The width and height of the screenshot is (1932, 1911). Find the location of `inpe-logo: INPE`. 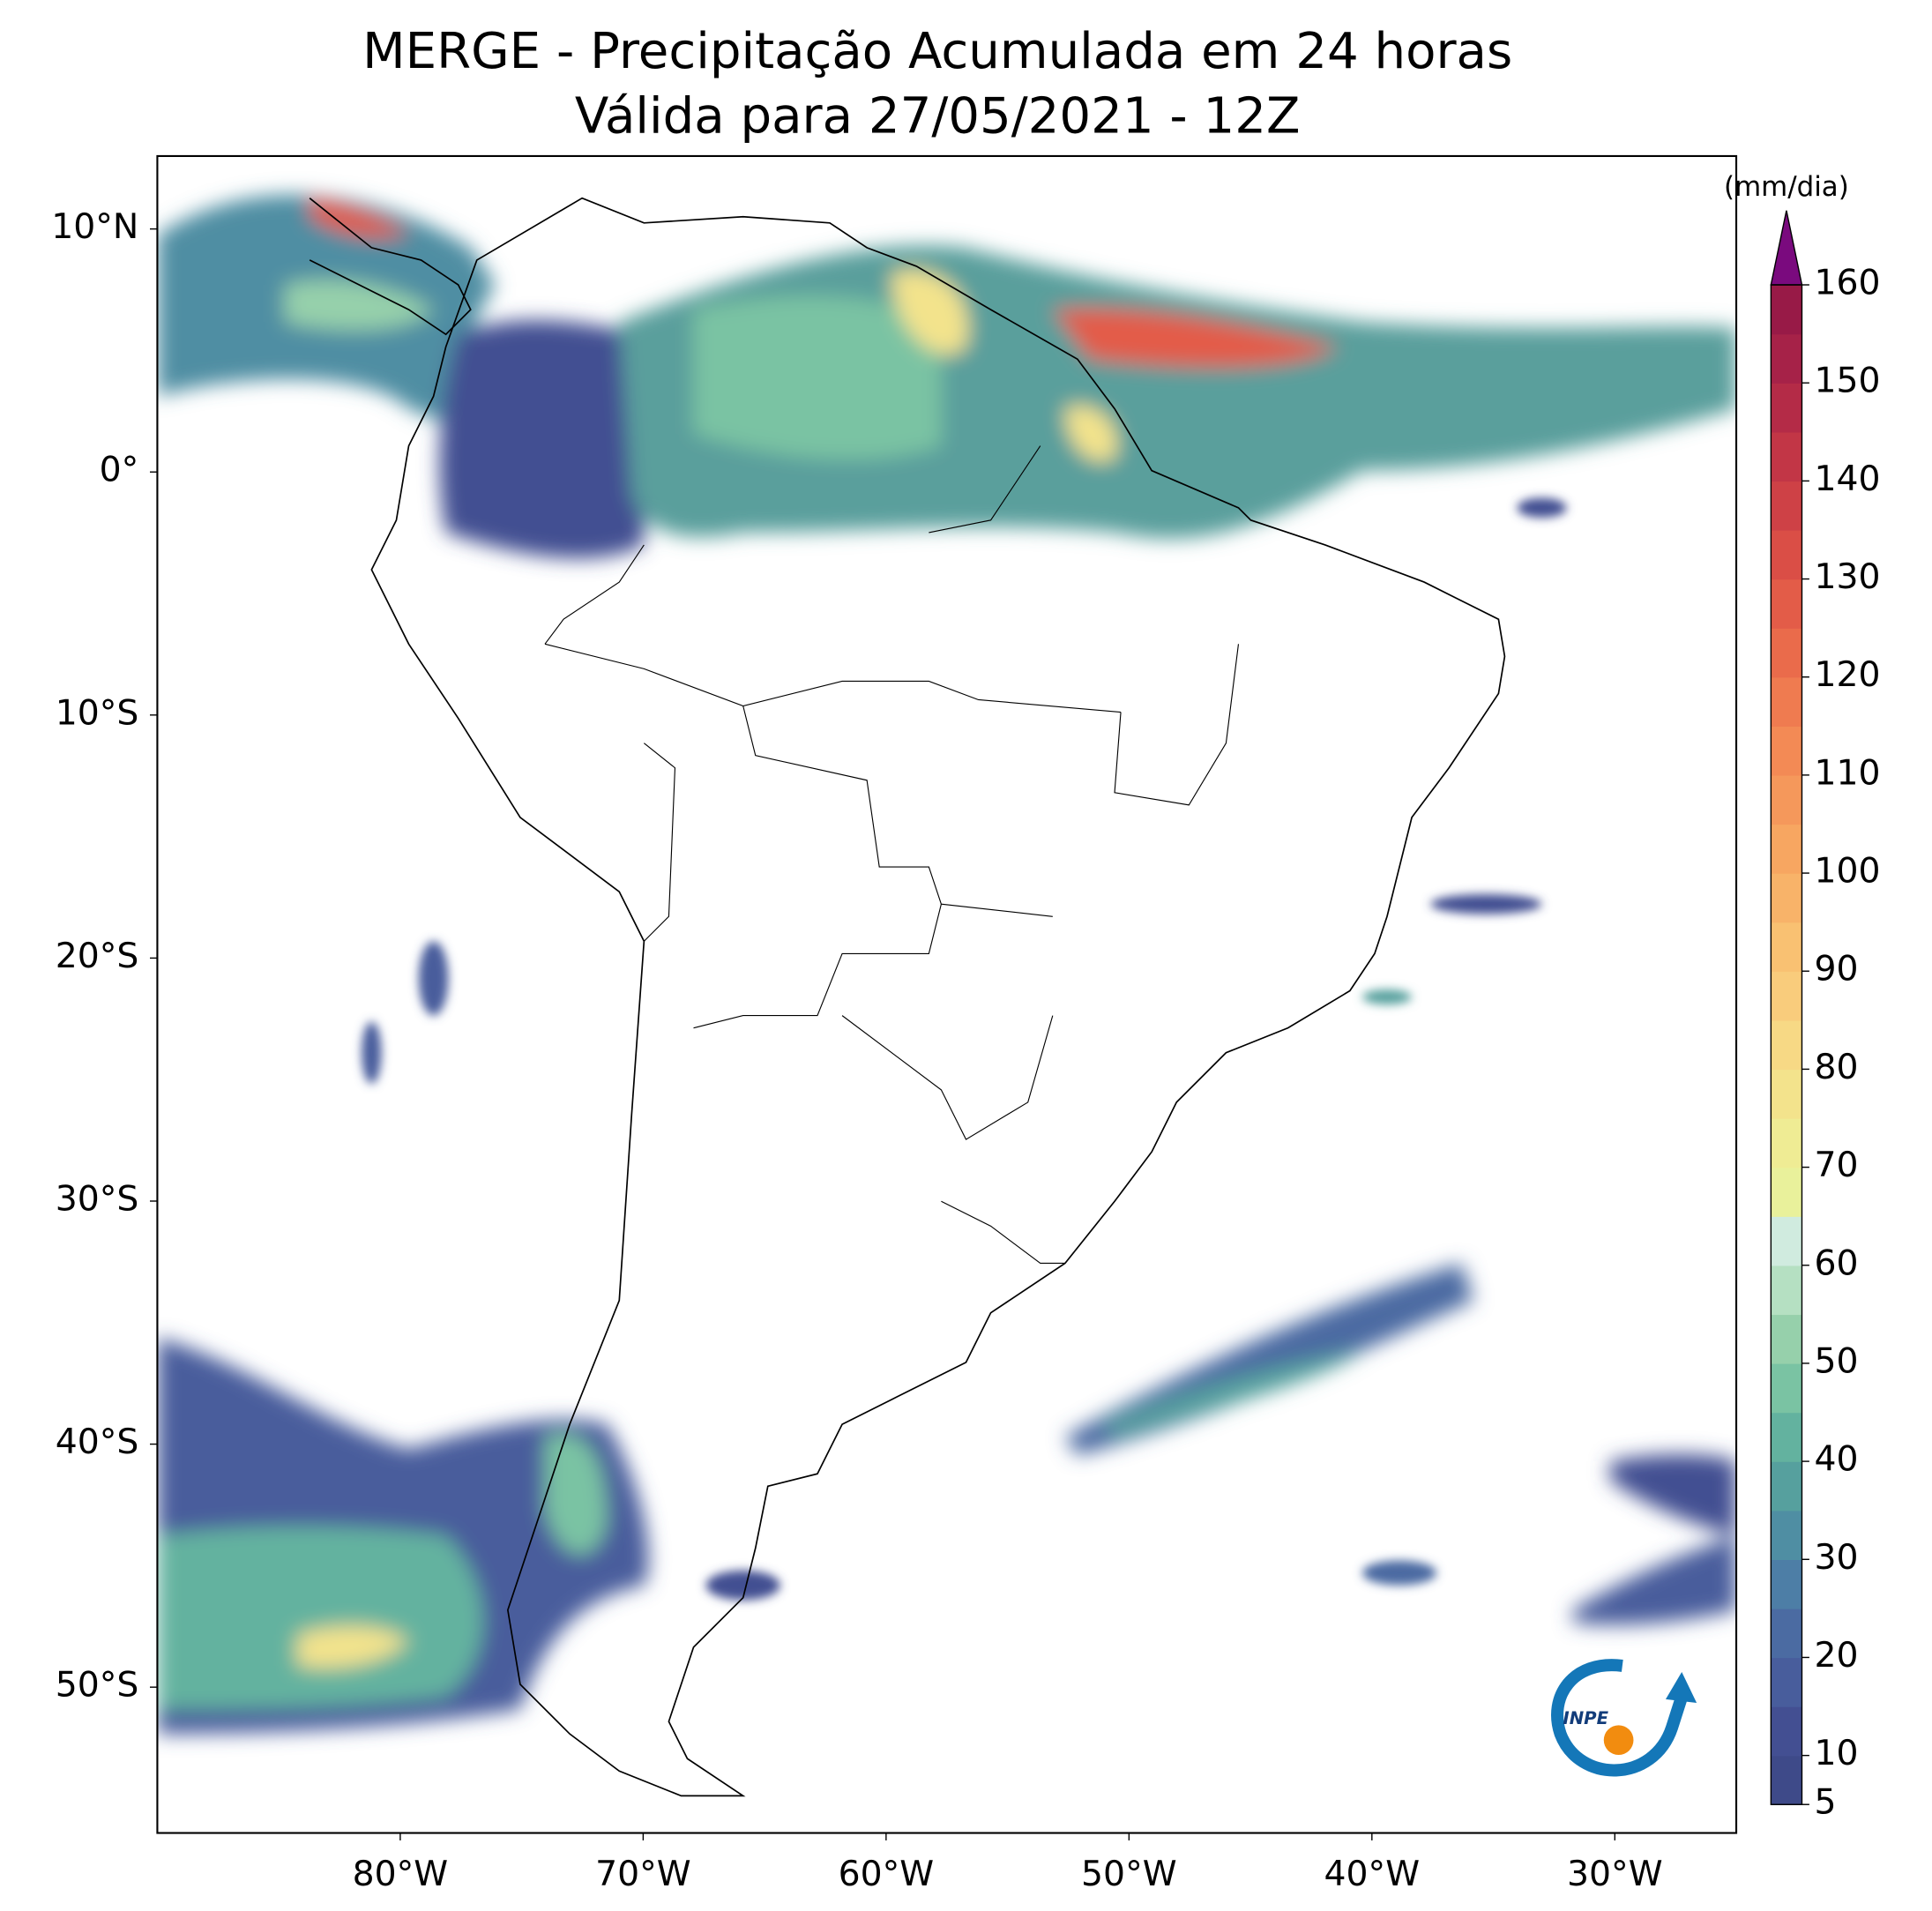

inpe-logo: INPE is located at coordinates (1624, 1718).